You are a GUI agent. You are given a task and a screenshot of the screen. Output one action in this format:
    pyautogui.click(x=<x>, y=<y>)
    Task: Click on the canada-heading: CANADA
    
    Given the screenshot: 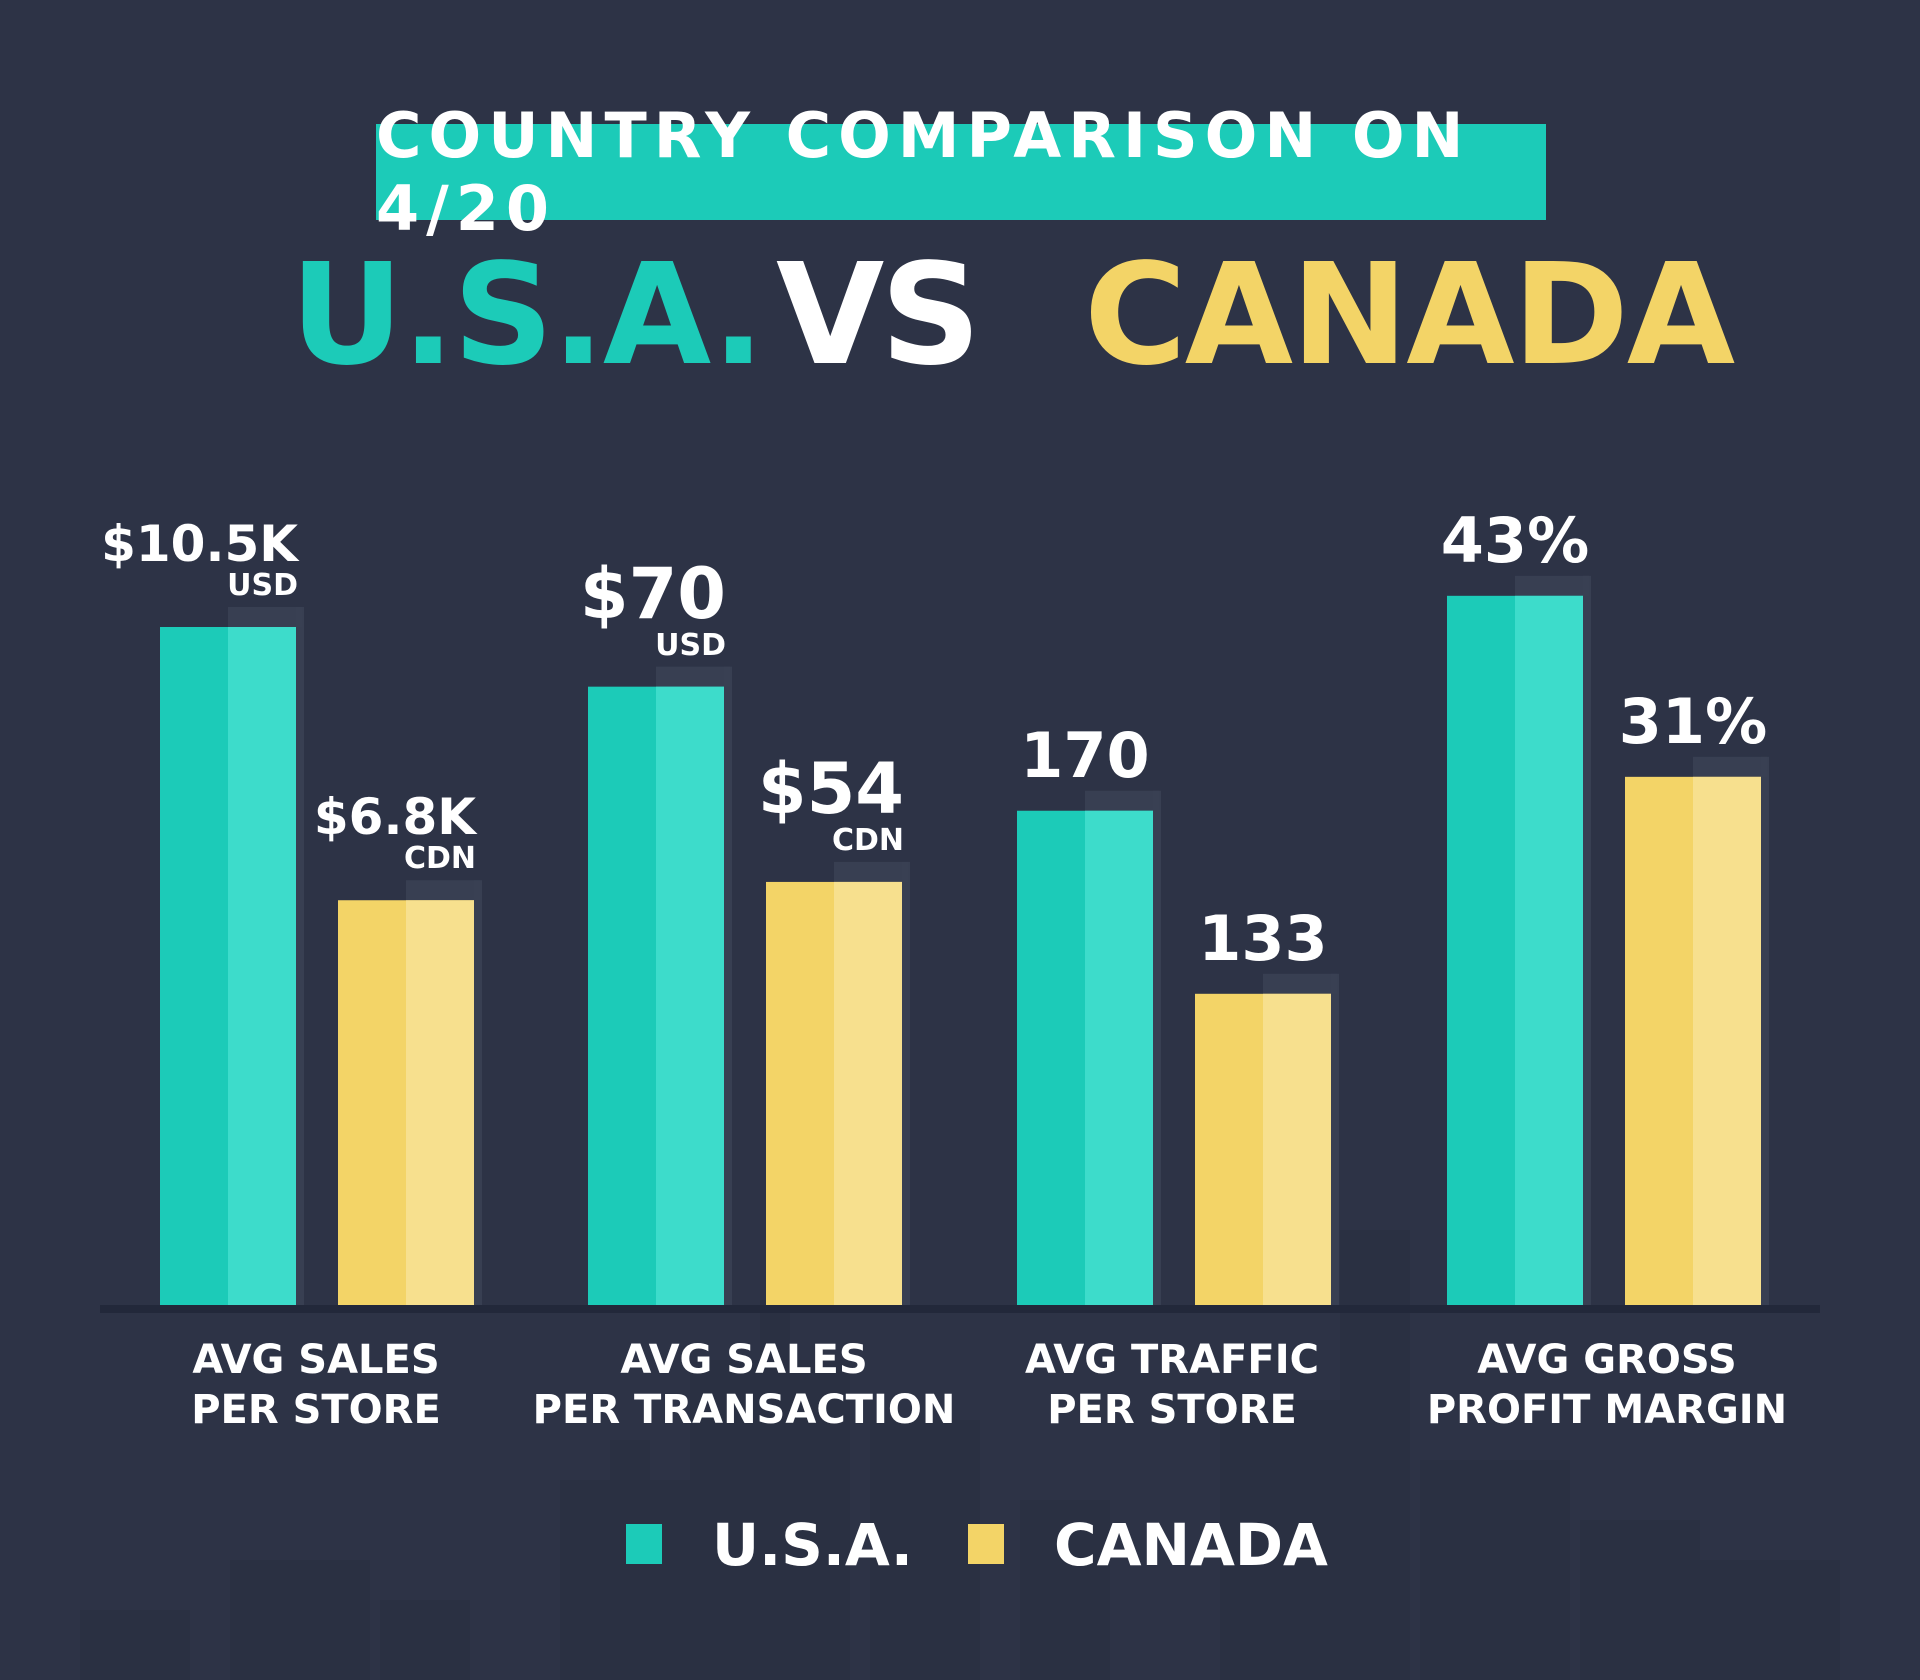 What is the action you would take?
    pyautogui.click(x=1409, y=315)
    